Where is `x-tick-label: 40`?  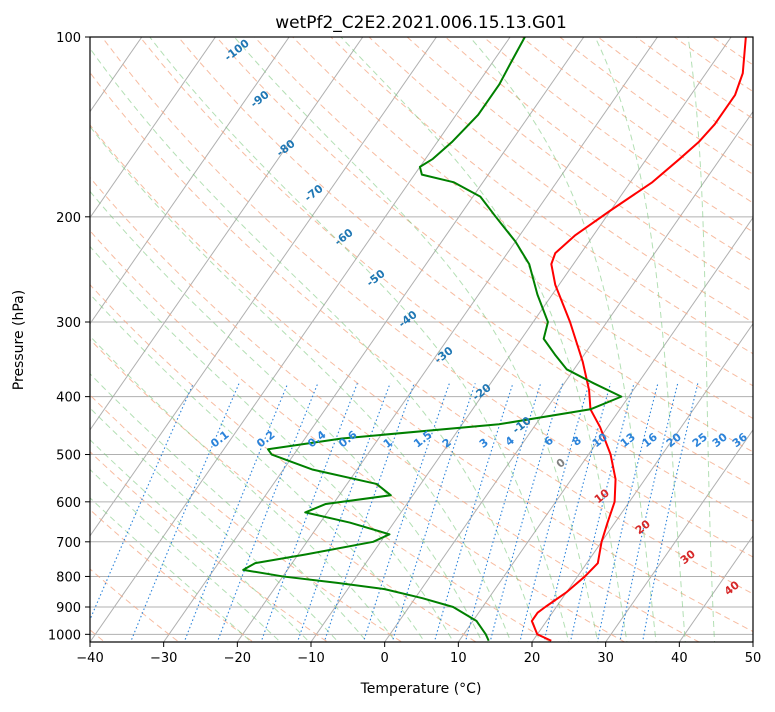 x-tick-label: 40 is located at coordinates (679, 658).